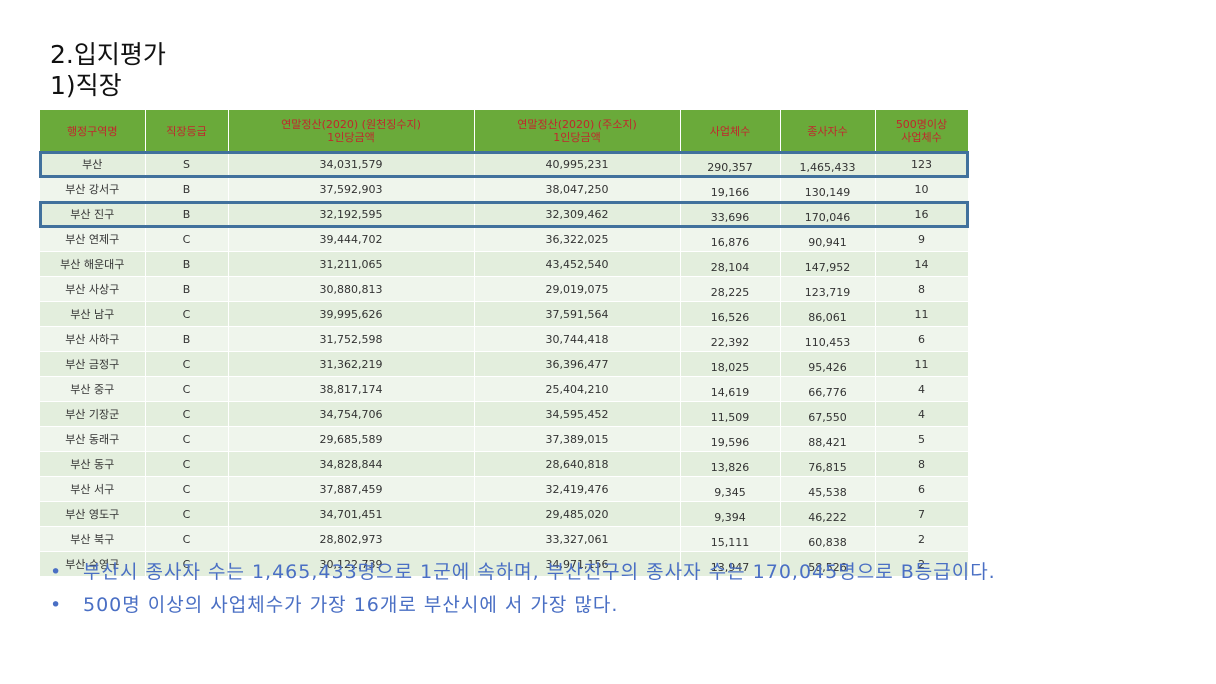 The image size is (1216, 684). I want to click on table-cell: 19,596, so click(730, 439).